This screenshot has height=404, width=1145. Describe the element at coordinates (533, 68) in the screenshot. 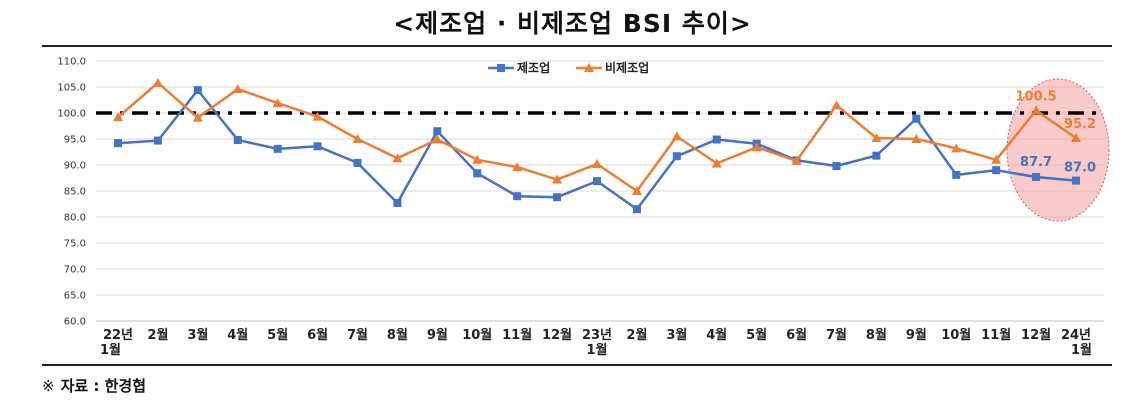

I see `legend-label: 제조업` at that location.